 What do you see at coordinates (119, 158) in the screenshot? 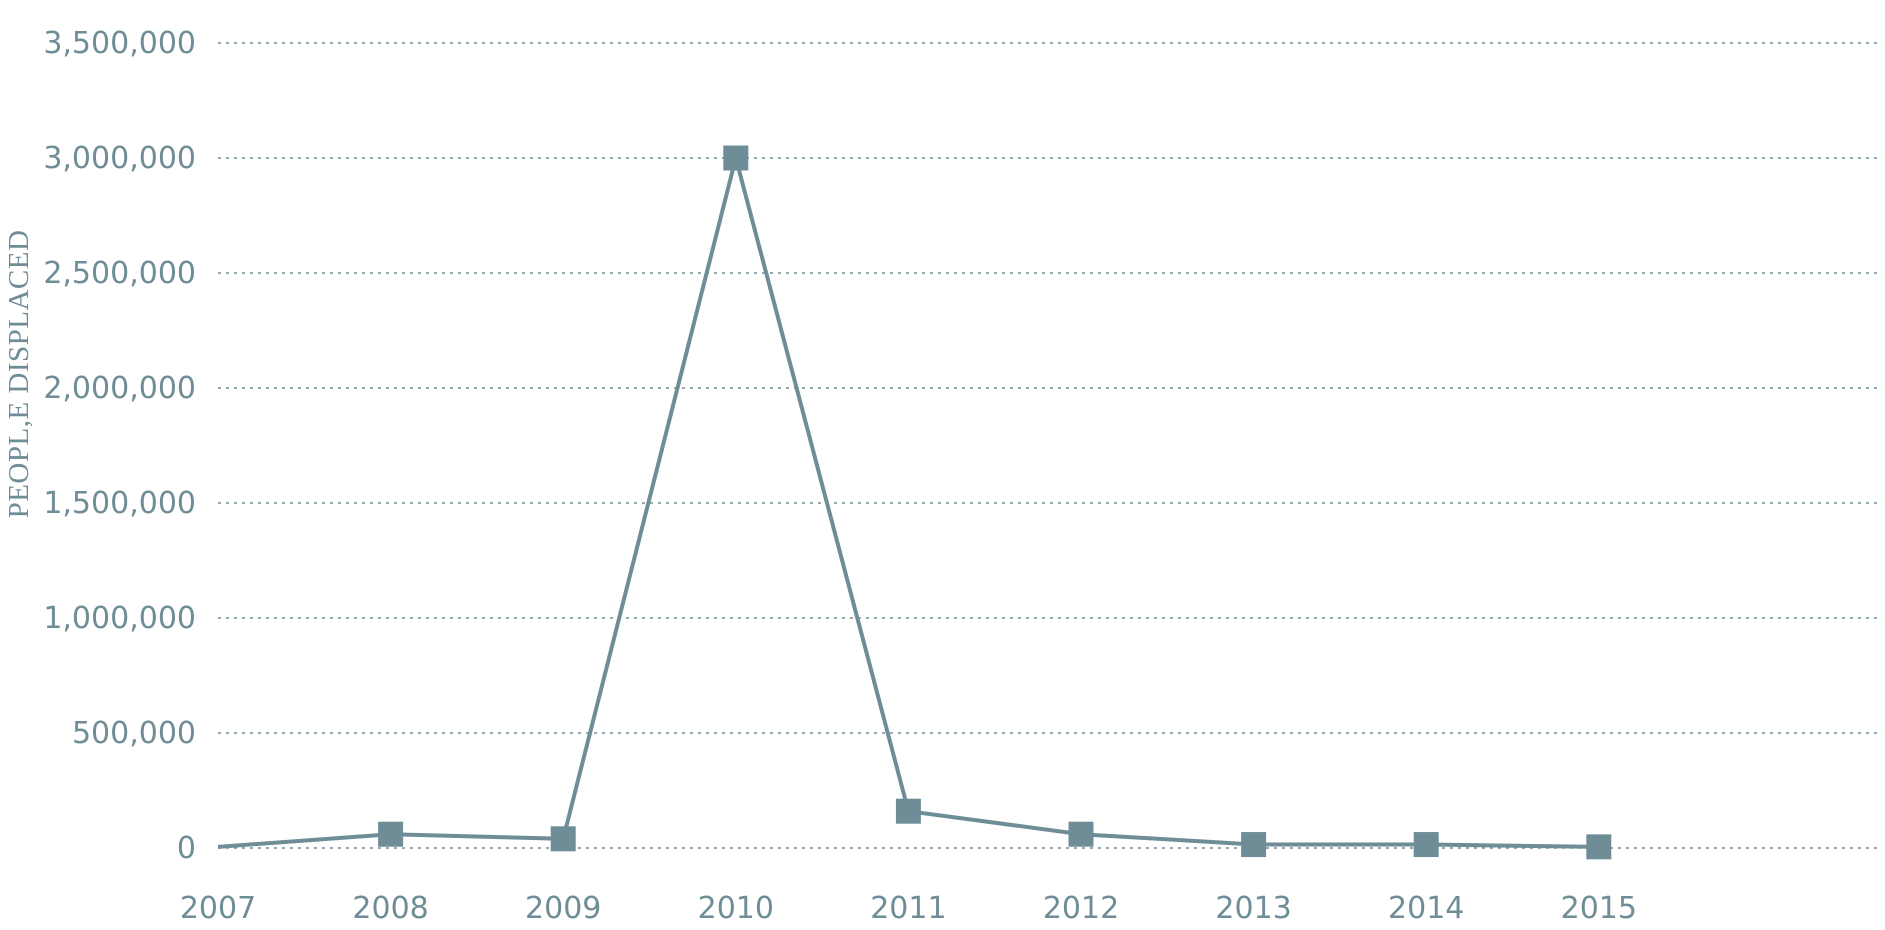
I see `y-tick-label: 3,000,000` at bounding box center [119, 158].